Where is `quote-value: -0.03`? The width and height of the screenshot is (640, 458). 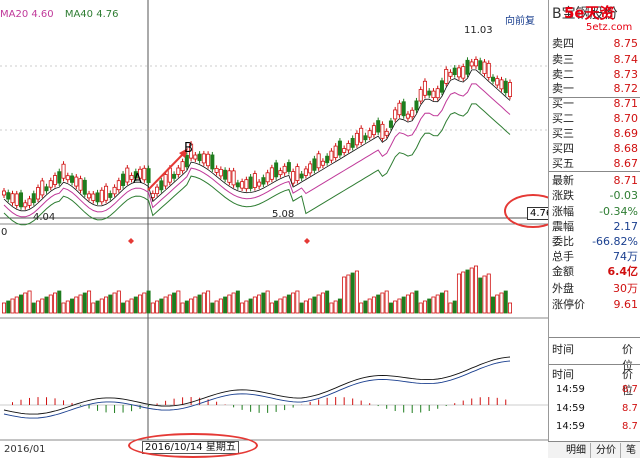
quote-value: -0.03 is located at coordinates (623, 195).